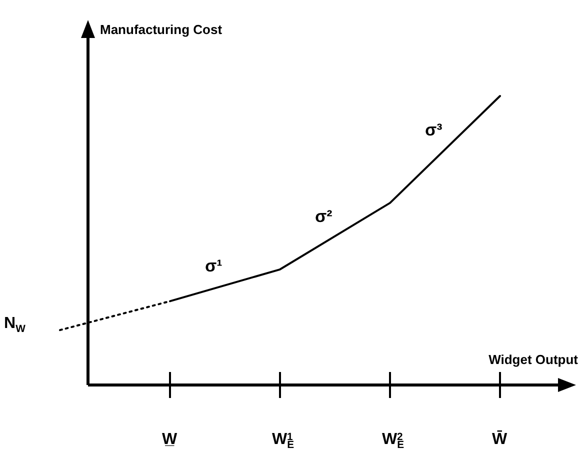  I want to click on x-axis-title: Widget Output, so click(533, 359).